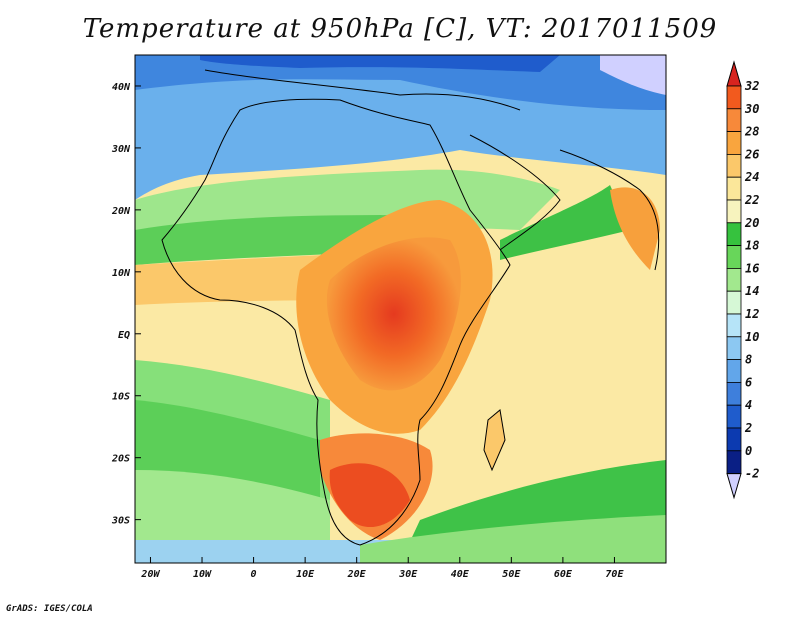  I want to click on lon-tick-label: 10W, so click(202, 574).